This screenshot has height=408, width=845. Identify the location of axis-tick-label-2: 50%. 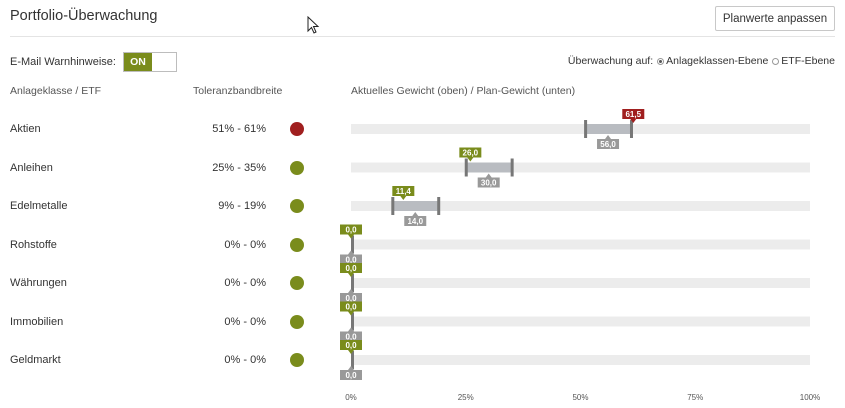
(580, 397).